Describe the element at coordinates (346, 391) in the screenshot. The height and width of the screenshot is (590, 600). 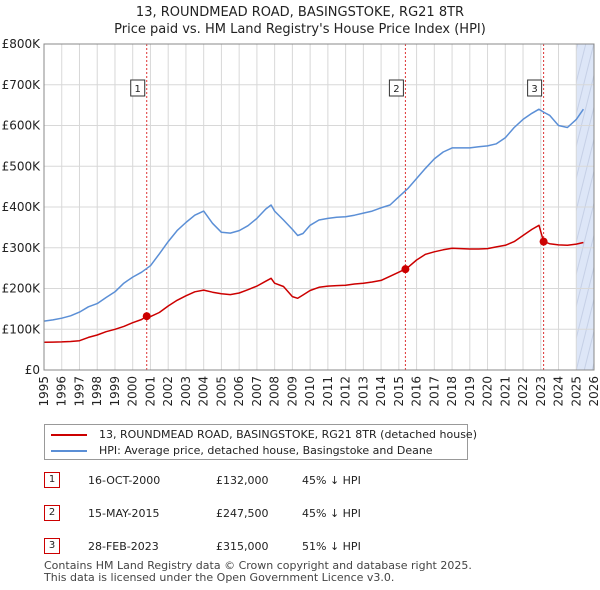
I see `x-tick-label: 2012` at that location.